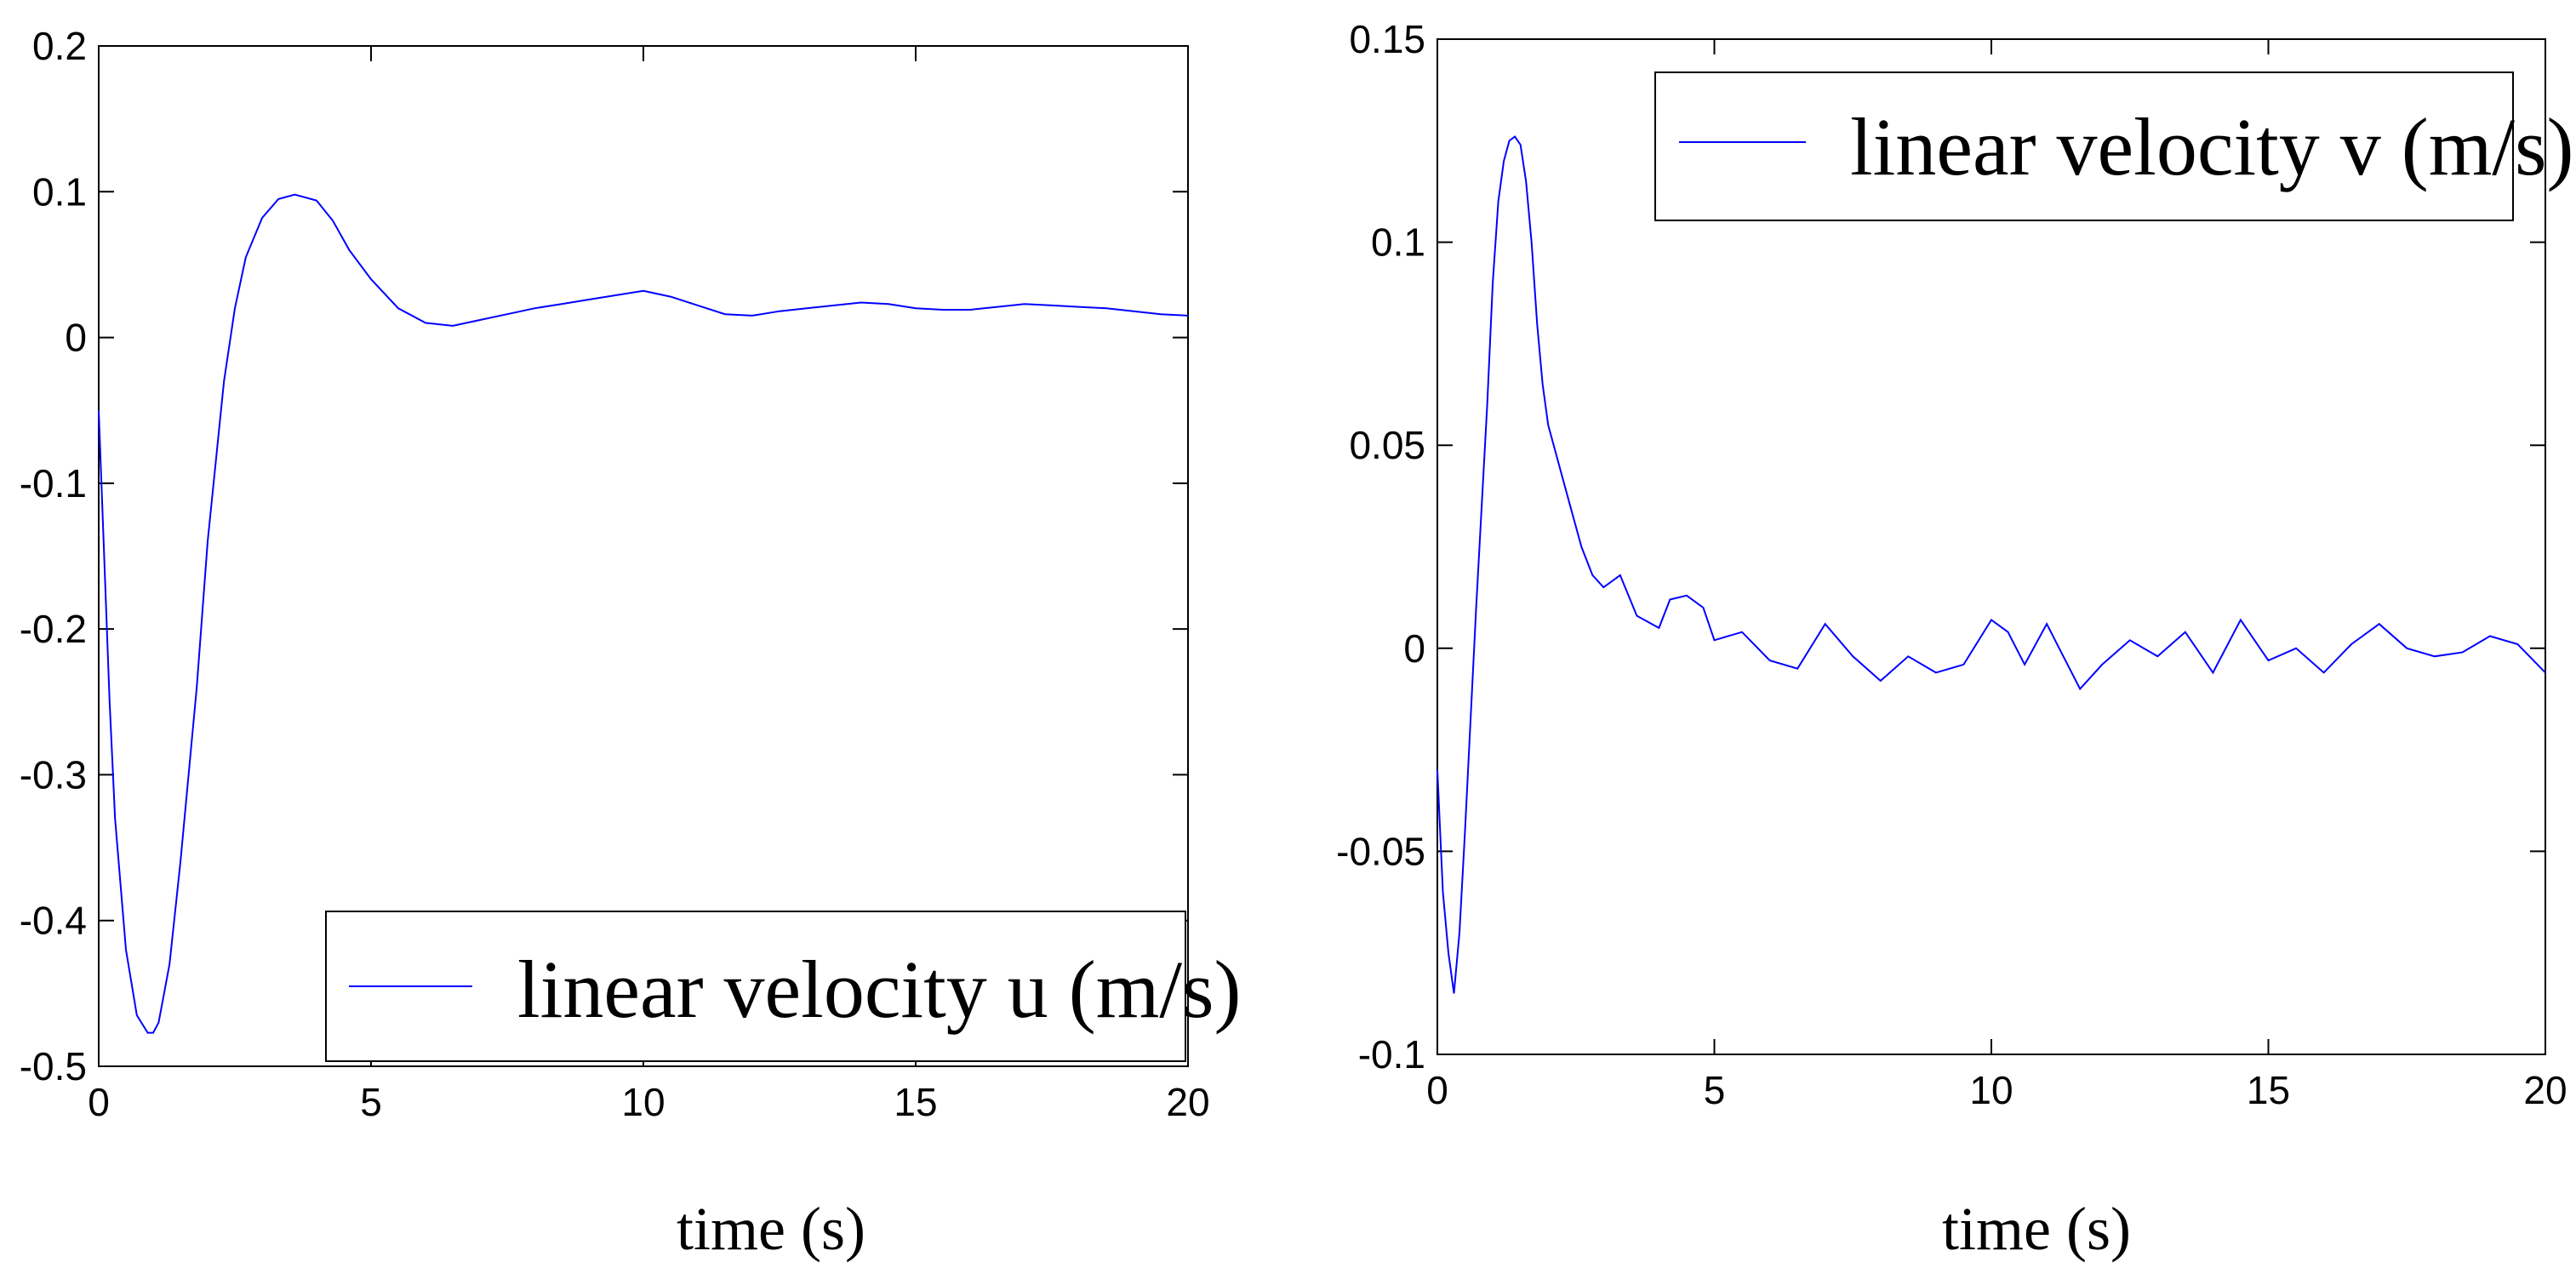  Describe the element at coordinates (1398, 243) in the screenshot. I see `chart-right-ytick-label: 0.1` at that location.